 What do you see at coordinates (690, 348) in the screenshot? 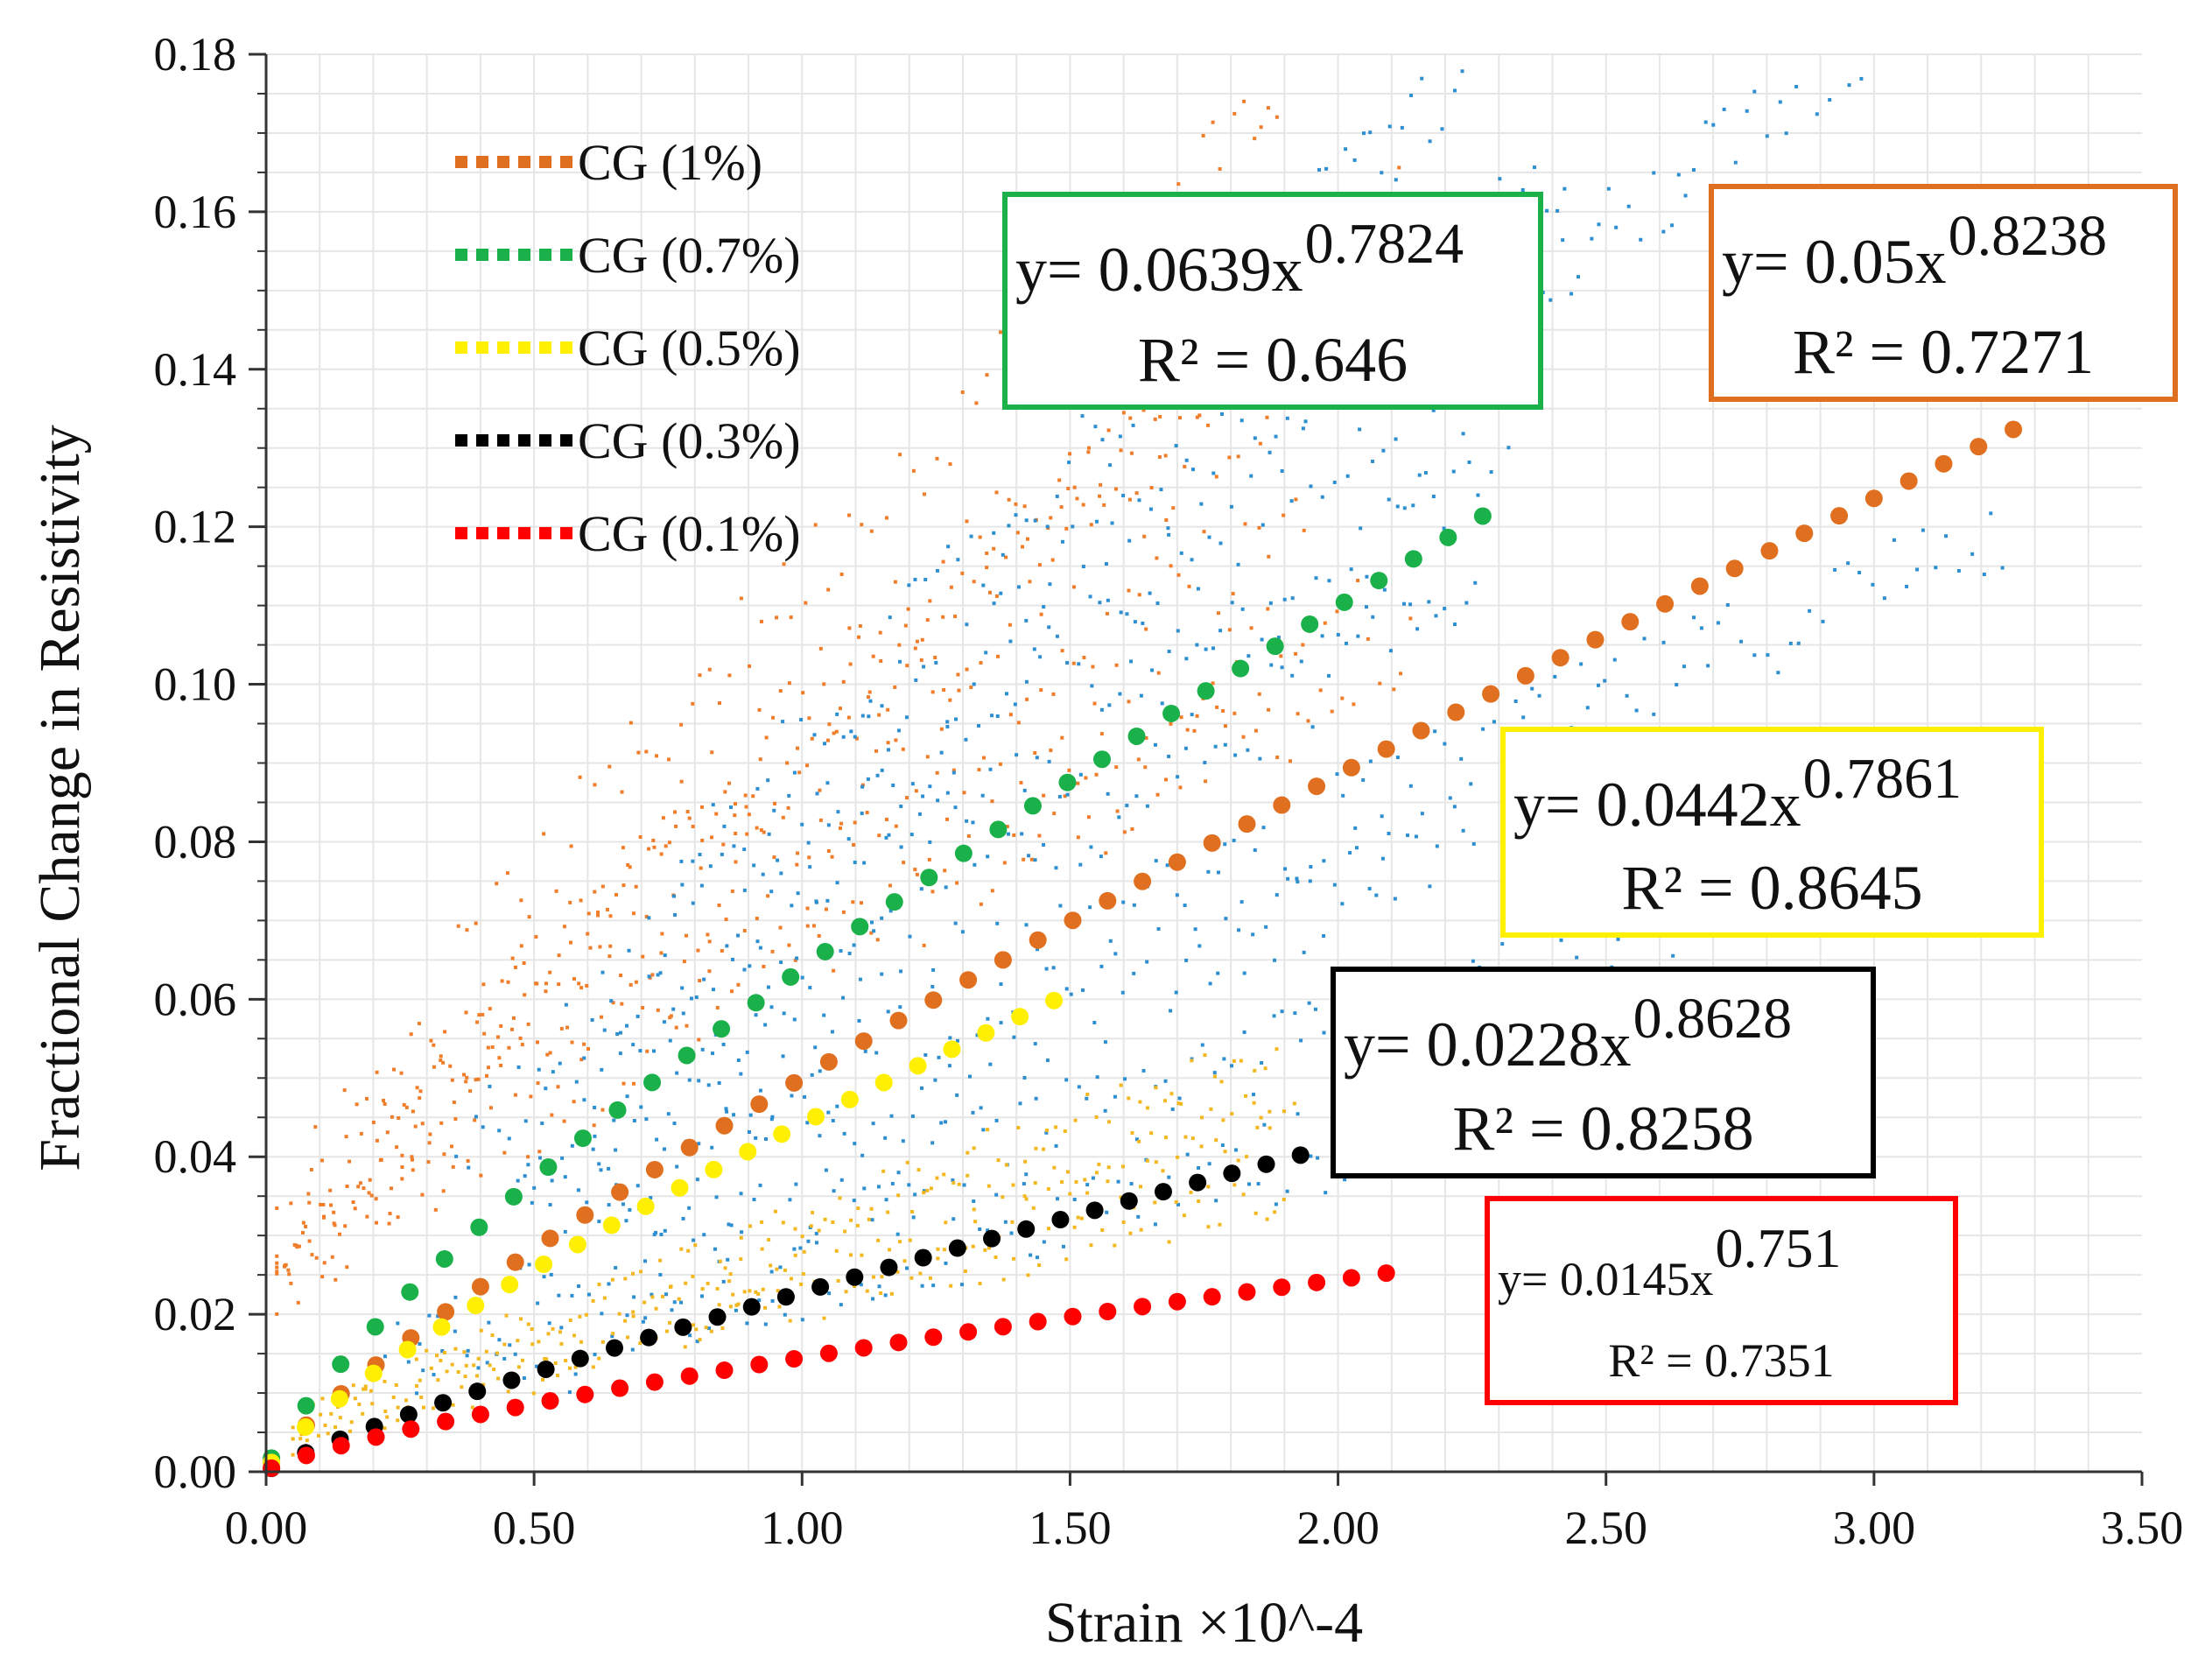
I see `legend-label: CG (0.5%)` at bounding box center [690, 348].